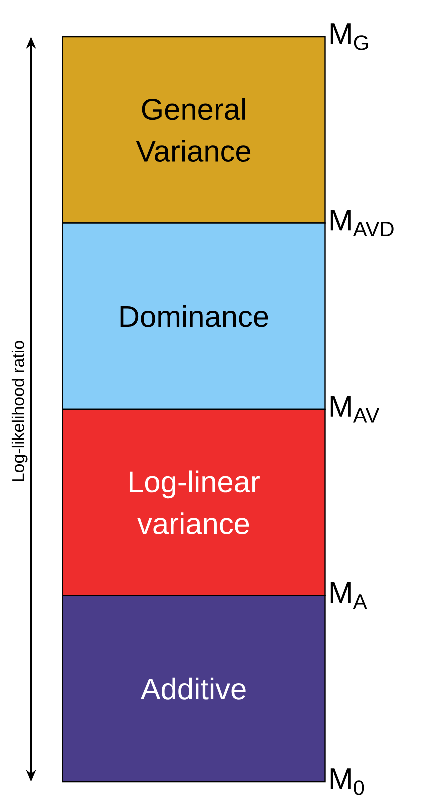 This screenshot has height=808, width=426. Describe the element at coordinates (362, 223) in the screenshot. I see `text: M$_{AVD}$` at that location.